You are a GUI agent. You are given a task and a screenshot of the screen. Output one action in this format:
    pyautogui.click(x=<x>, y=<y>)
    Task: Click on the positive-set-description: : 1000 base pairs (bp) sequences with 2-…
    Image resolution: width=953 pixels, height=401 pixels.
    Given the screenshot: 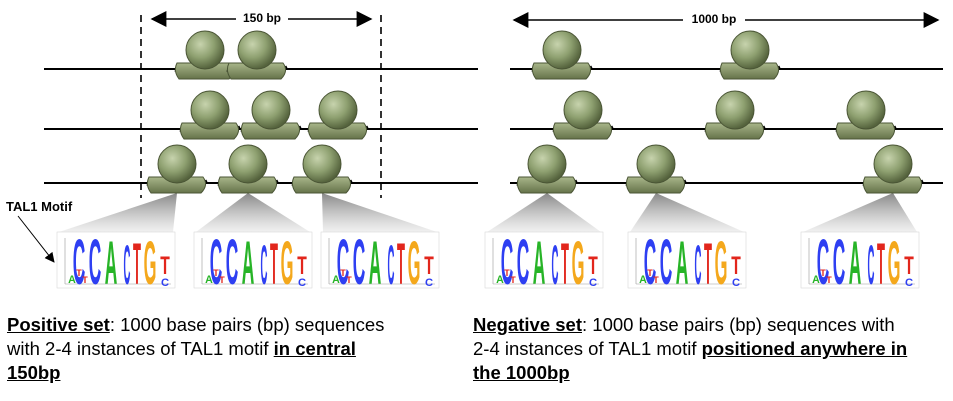 What is the action you would take?
    pyautogui.click(x=196, y=336)
    